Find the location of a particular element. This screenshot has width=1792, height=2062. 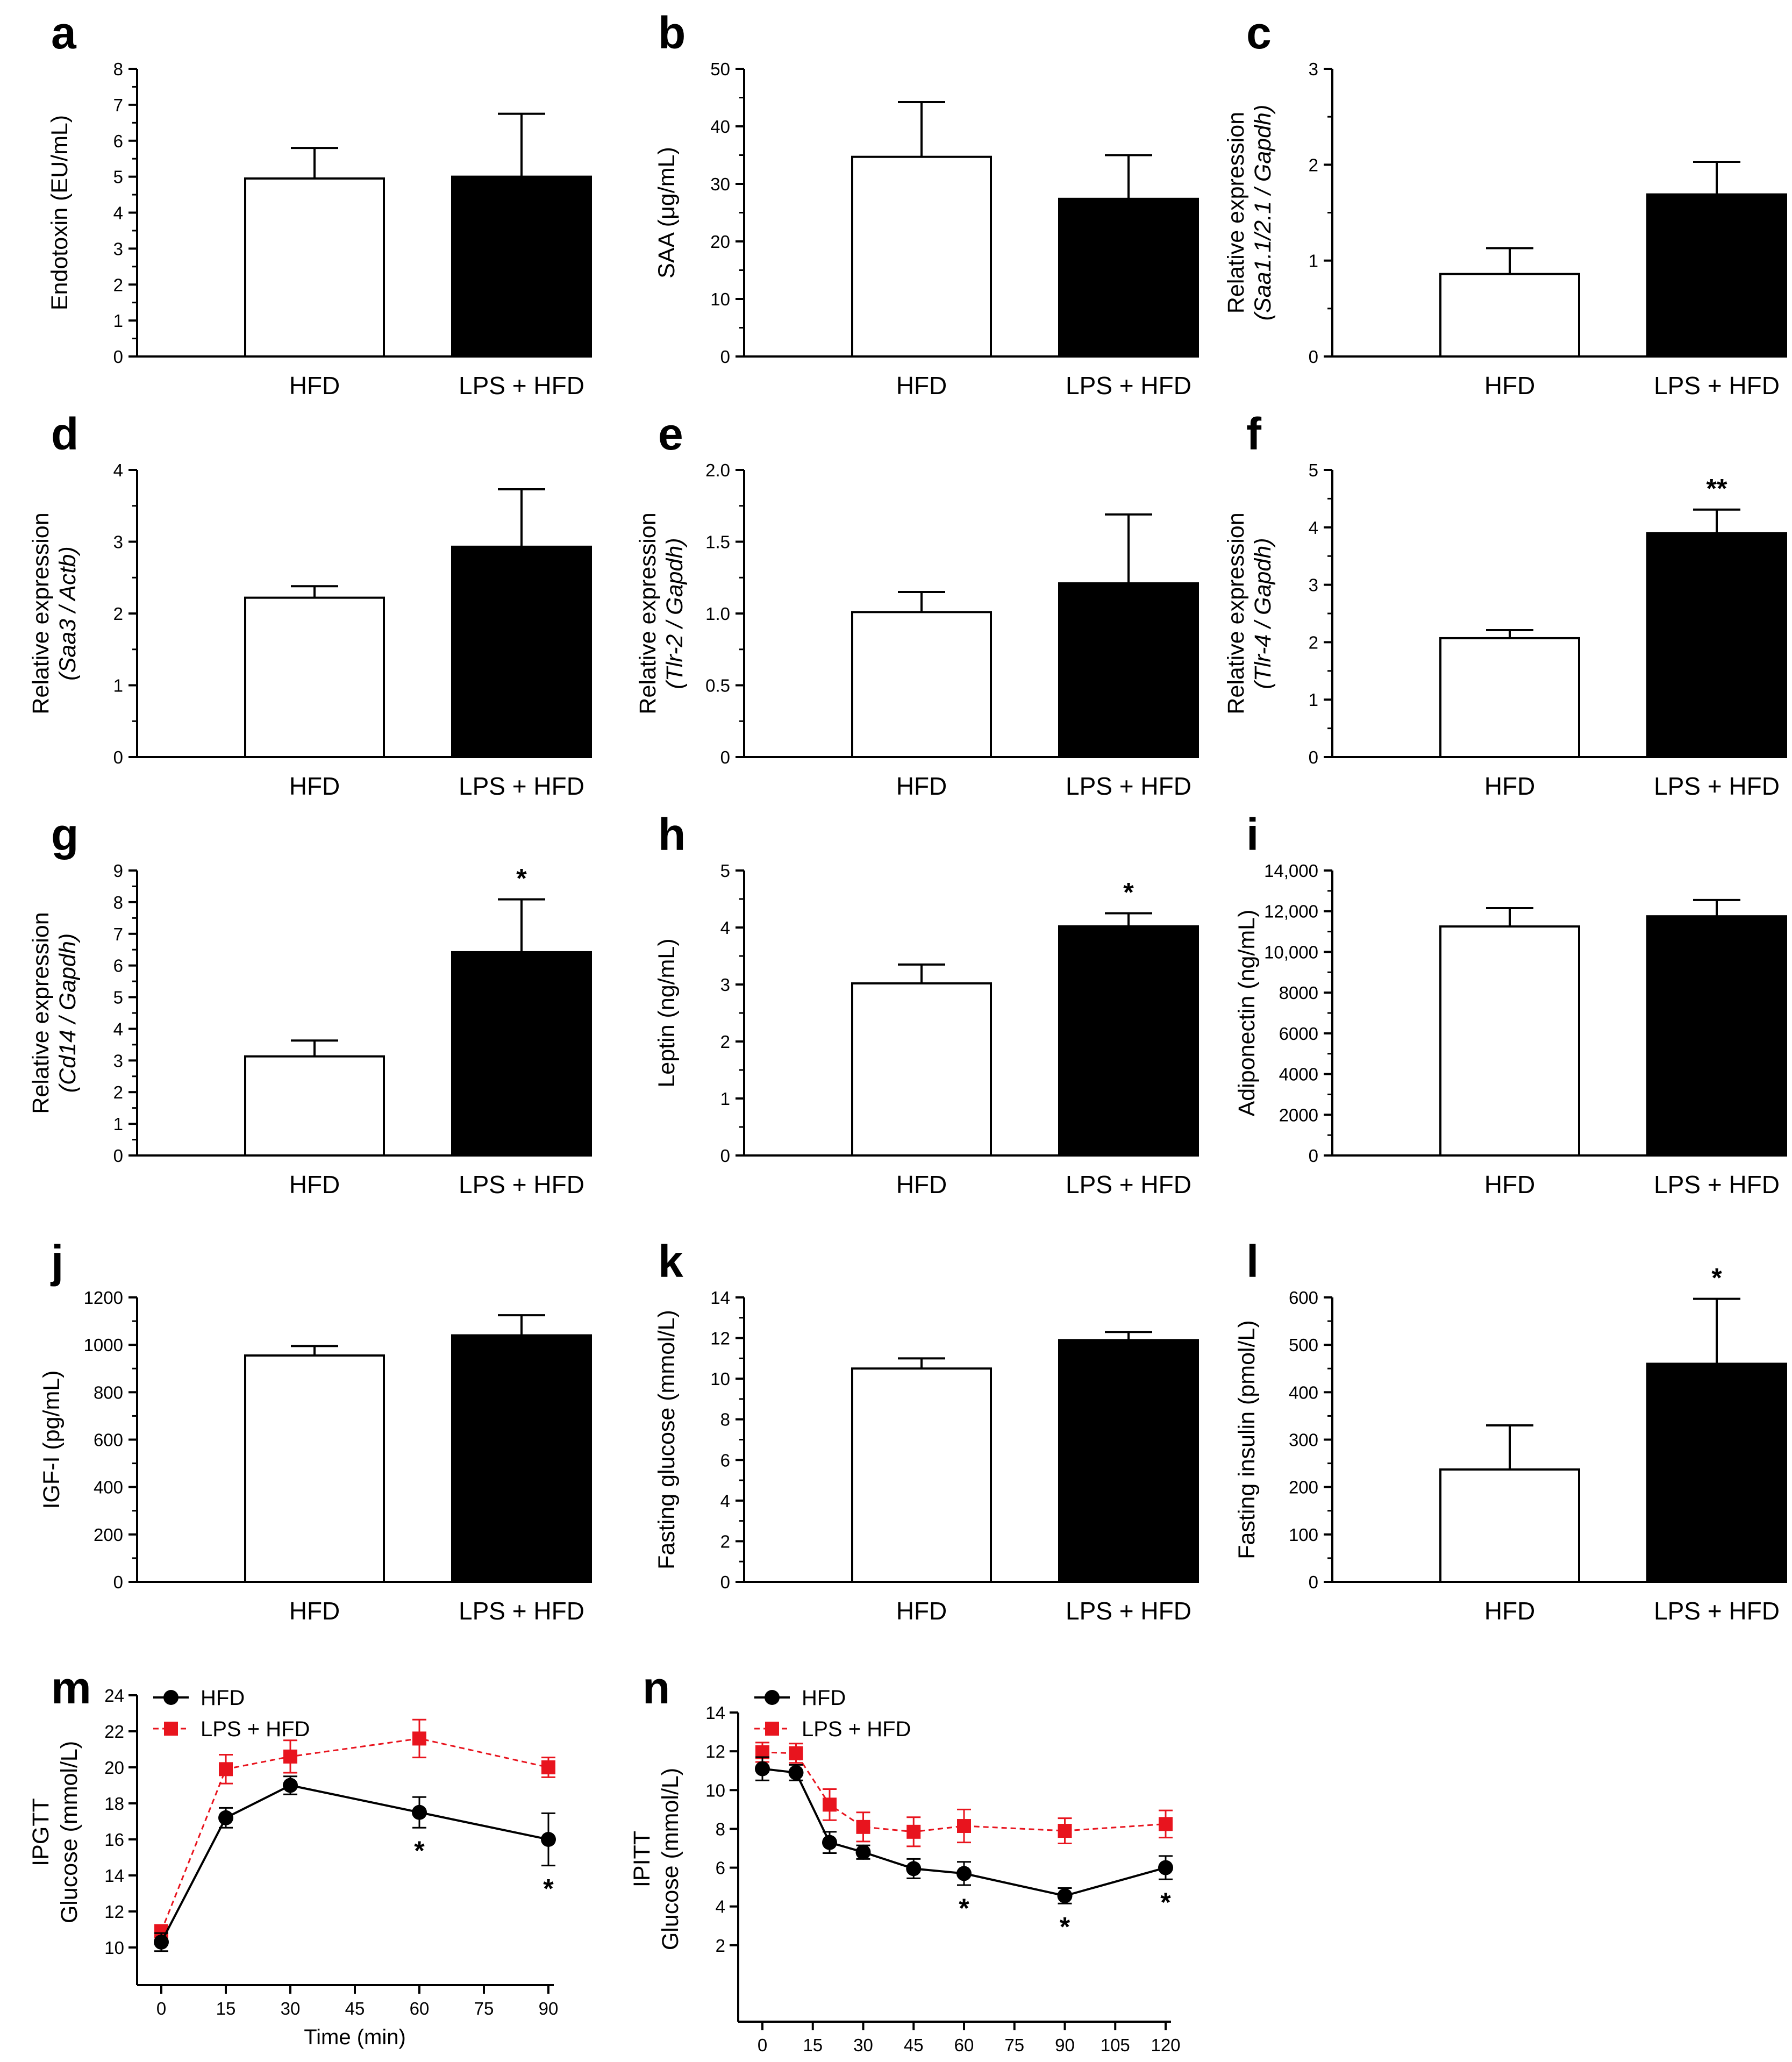

y-tick-label: 12 is located at coordinates (720, 1338).